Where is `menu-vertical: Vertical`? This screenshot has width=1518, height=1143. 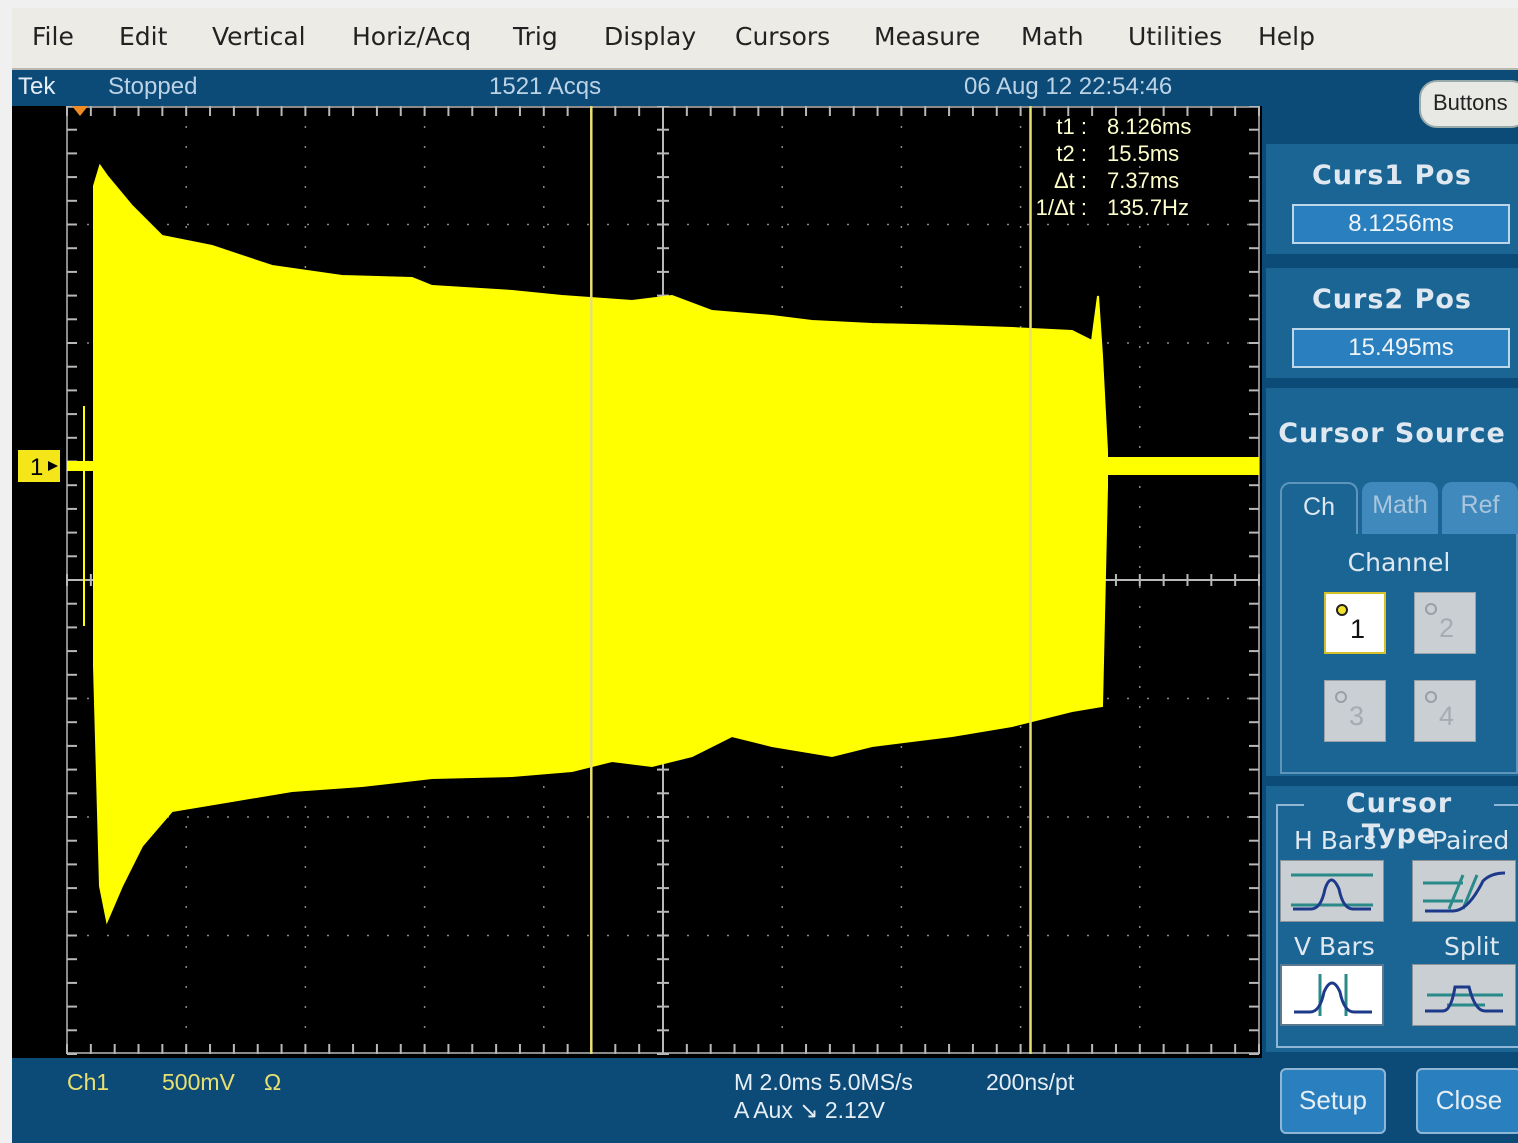 menu-vertical: Vertical is located at coordinates (259, 36).